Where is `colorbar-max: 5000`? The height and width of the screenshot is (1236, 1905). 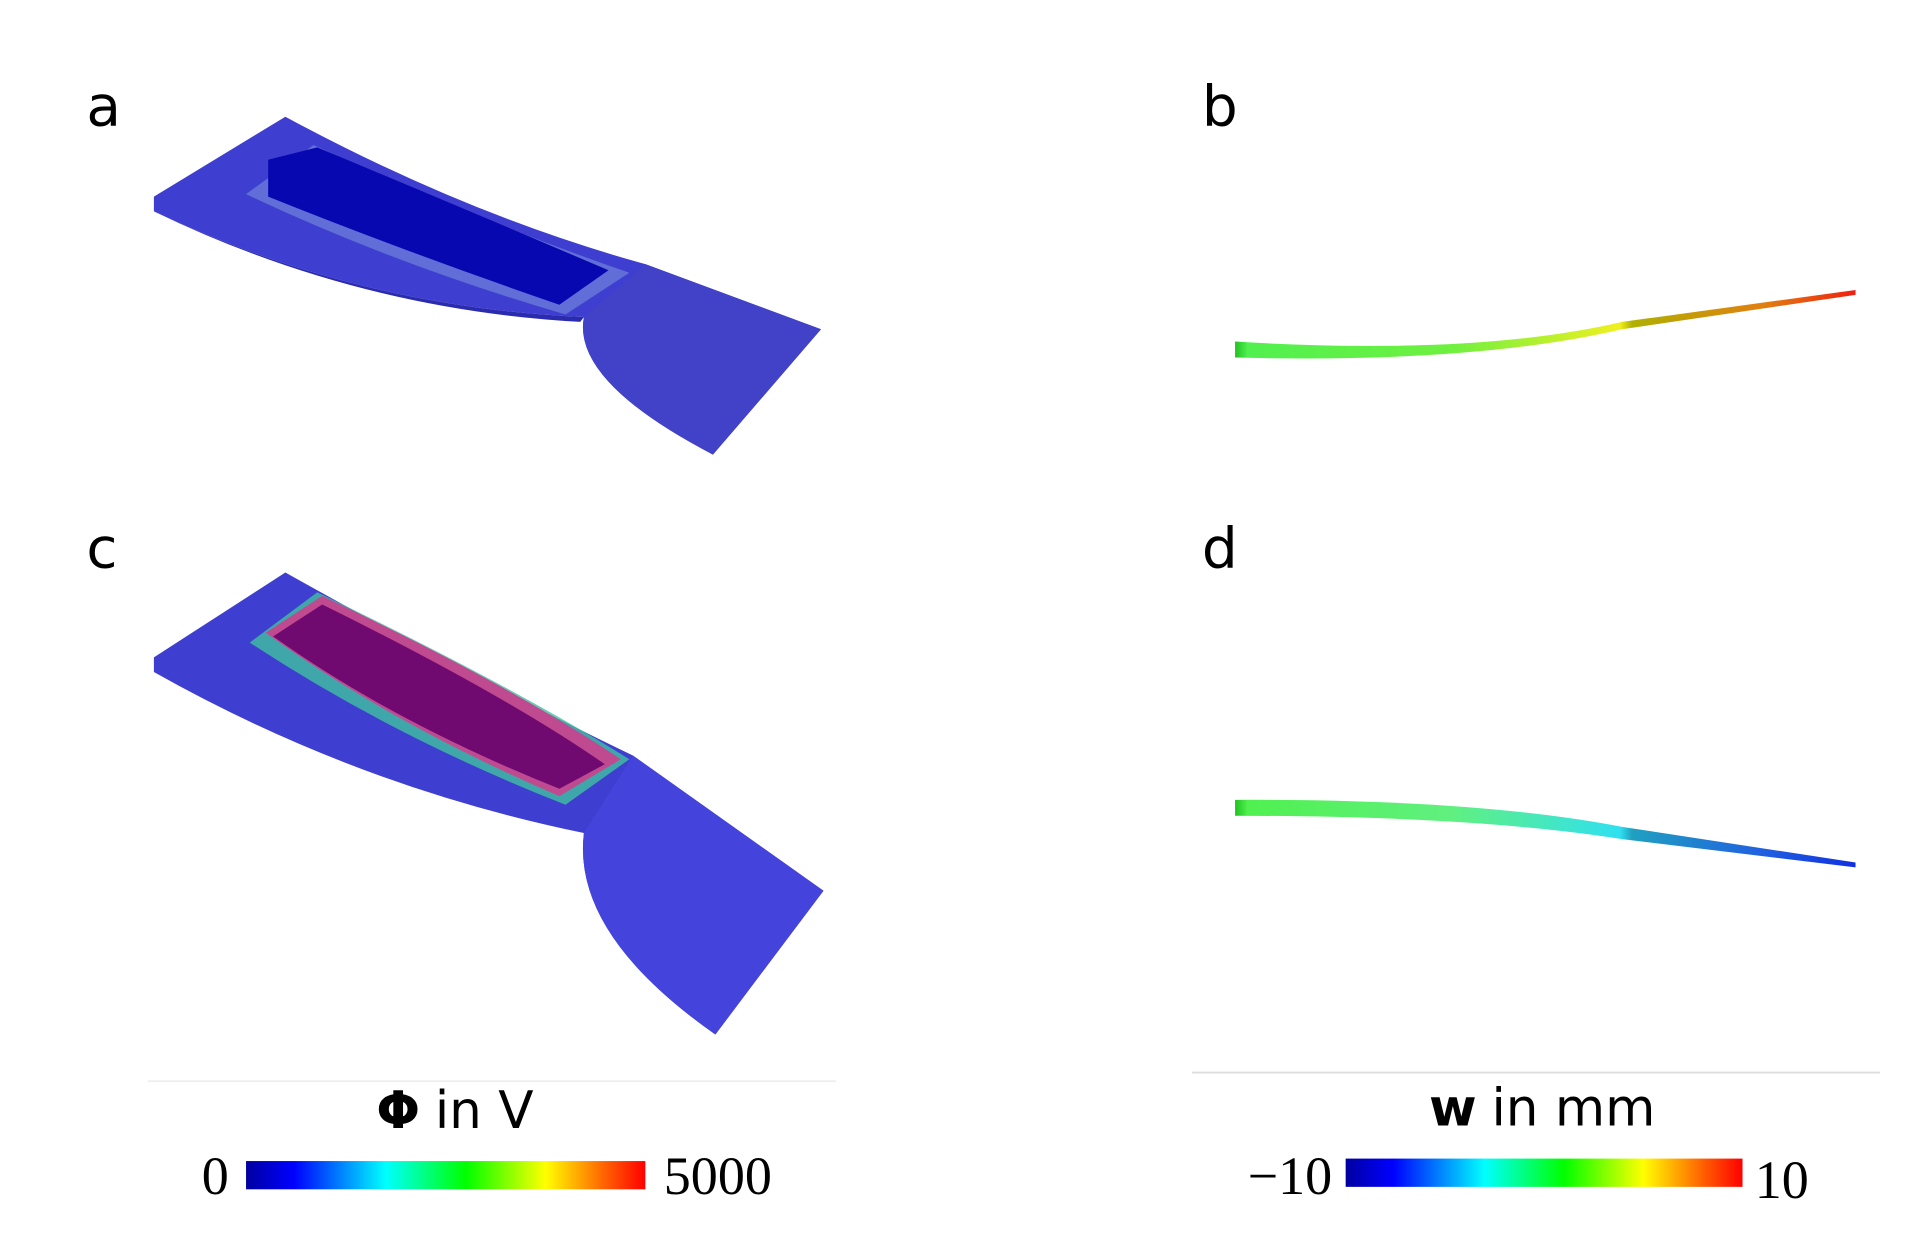 colorbar-max: 5000 is located at coordinates (718, 1176).